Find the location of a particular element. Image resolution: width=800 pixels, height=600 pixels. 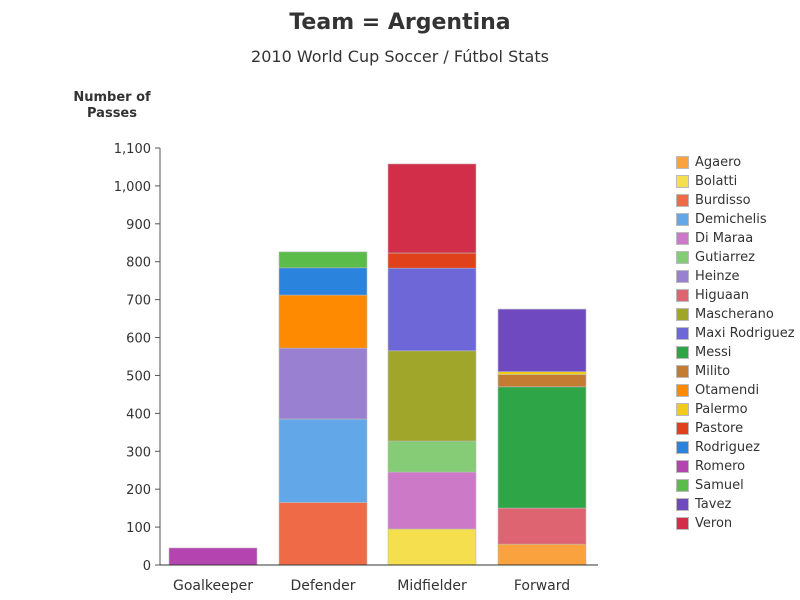

legend-item: Mascherano is located at coordinates (735, 314).